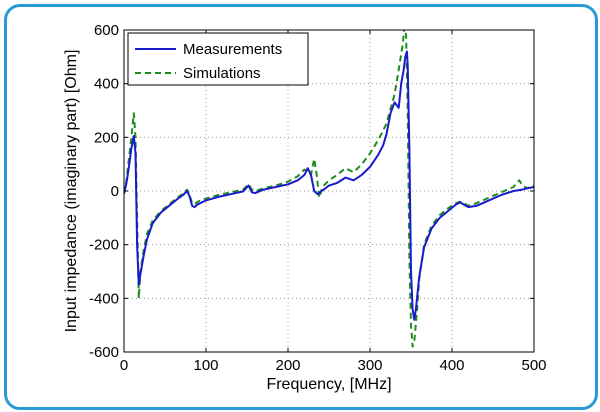 The image size is (600, 412). What do you see at coordinates (533, 365) in the screenshot?
I see `x-tick-label: 500` at bounding box center [533, 365].